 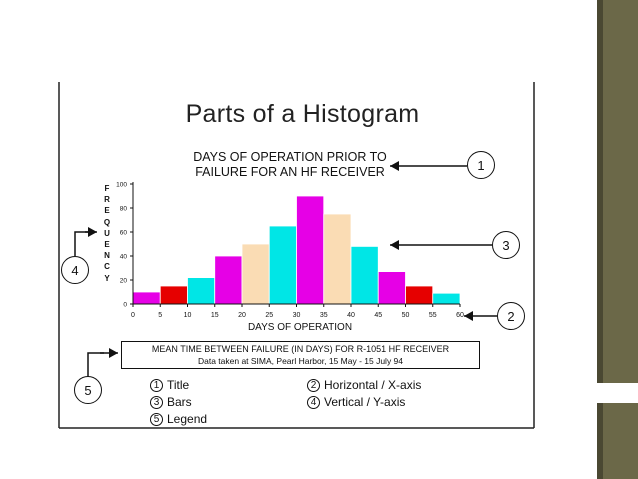 I want to click on legend-box, so click(x=300, y=355).